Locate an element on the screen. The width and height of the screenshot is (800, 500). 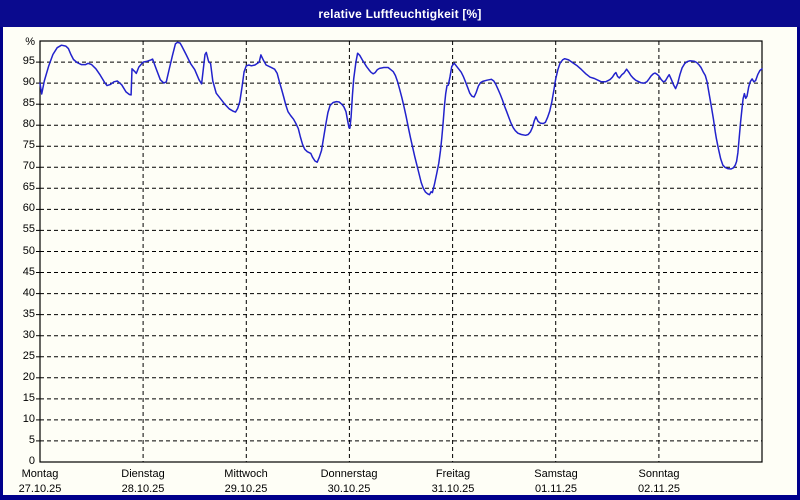
titlebar: relative Luftfeuchtigkeit [%] is located at coordinates (400, 13).